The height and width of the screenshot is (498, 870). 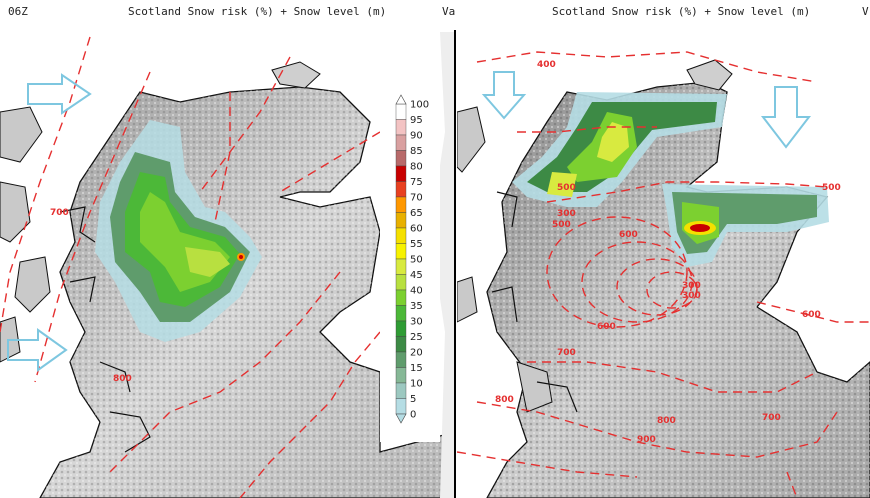 What do you see at coordinates (413, 415) in the screenshot?
I see `legend-level-label: 0` at bounding box center [413, 415].